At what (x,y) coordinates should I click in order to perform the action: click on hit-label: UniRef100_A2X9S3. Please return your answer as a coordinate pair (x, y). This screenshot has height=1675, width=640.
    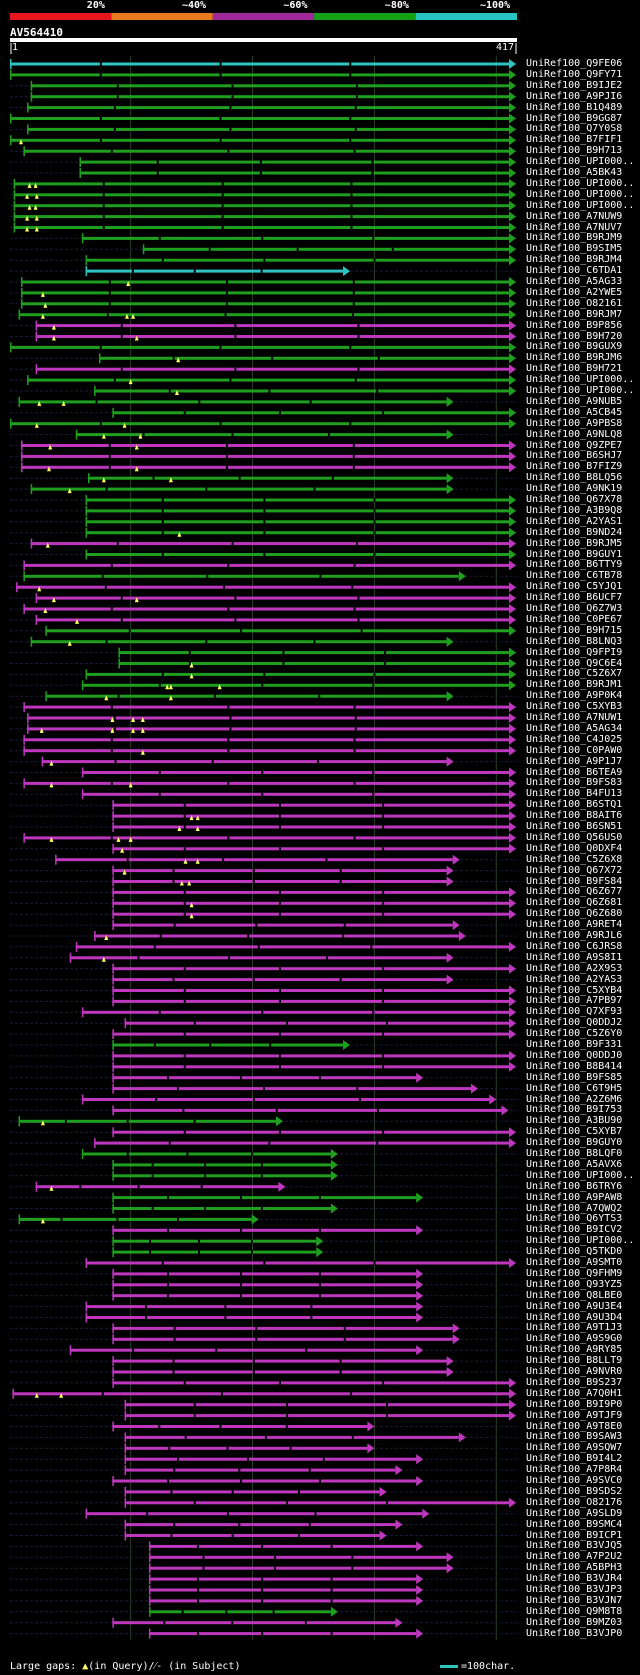
    Looking at the image, I should click on (574, 968).